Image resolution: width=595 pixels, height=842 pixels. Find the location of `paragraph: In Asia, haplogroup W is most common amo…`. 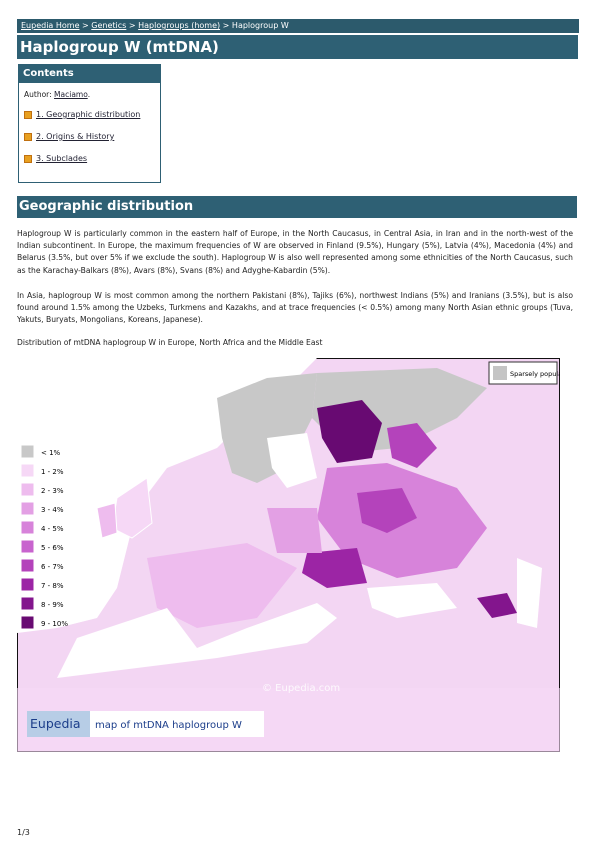

paragraph: In Asia, haplogroup W is most common amo… is located at coordinates (295, 308).